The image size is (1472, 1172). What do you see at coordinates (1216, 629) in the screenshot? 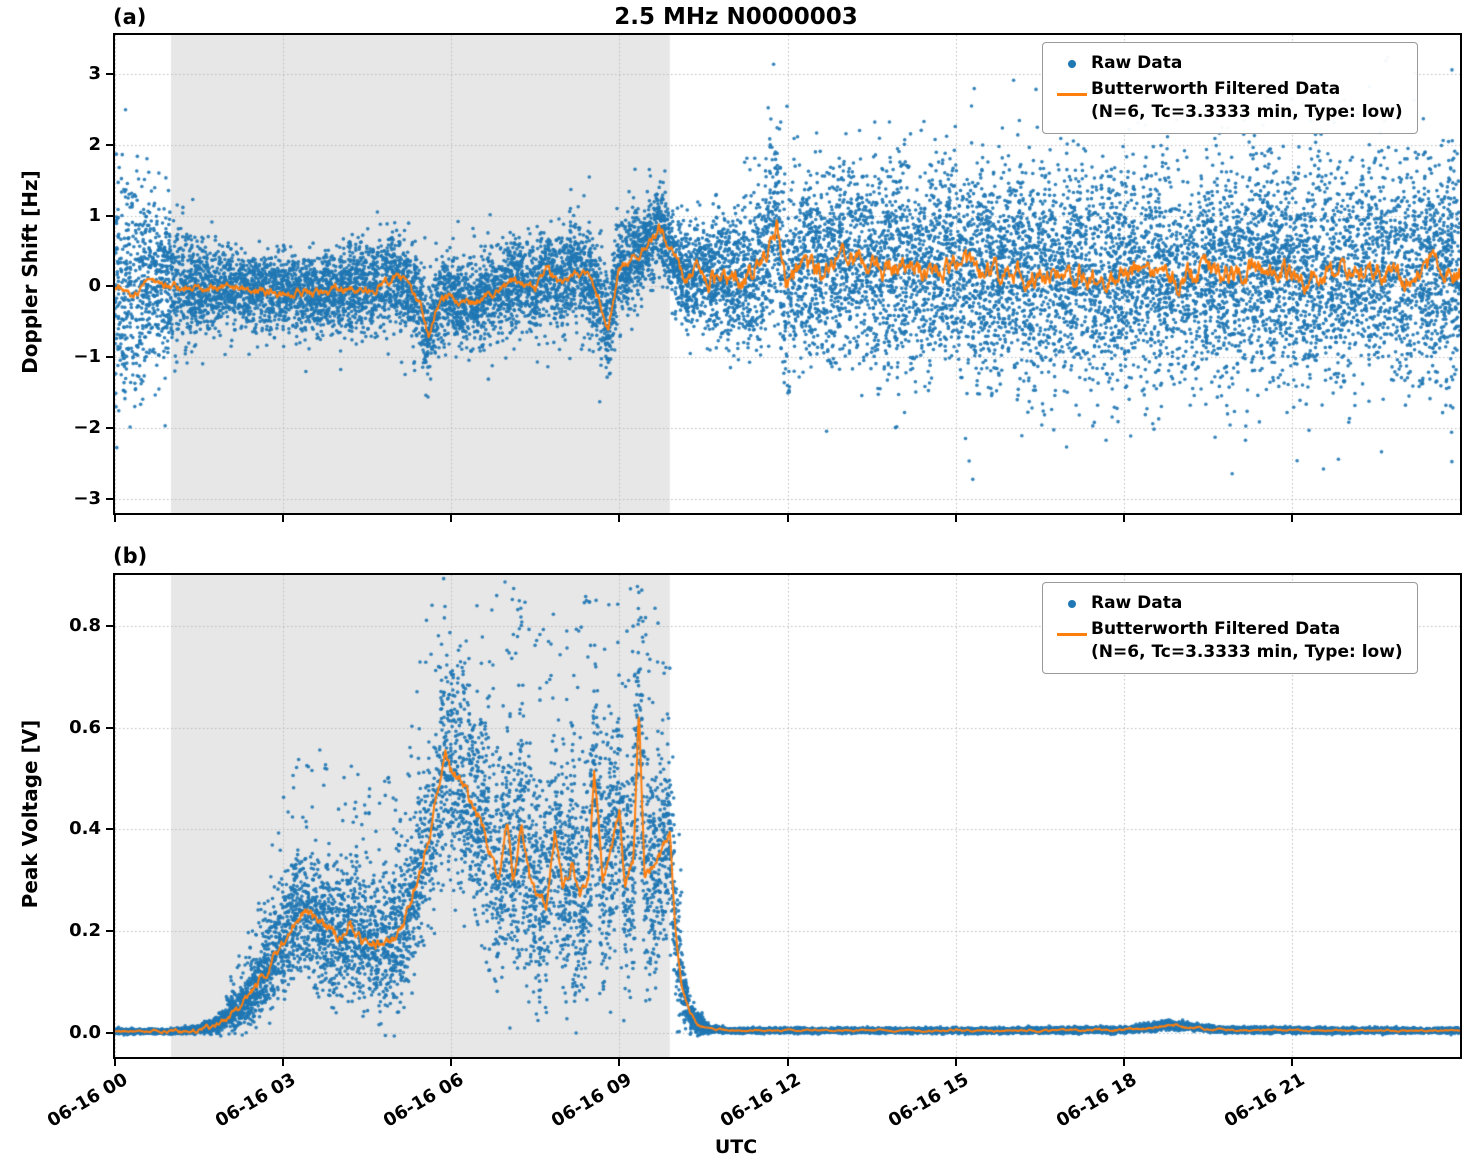
I see `legend-b-filtered-label-line1: Butterworth Filtered Data` at bounding box center [1216, 629].